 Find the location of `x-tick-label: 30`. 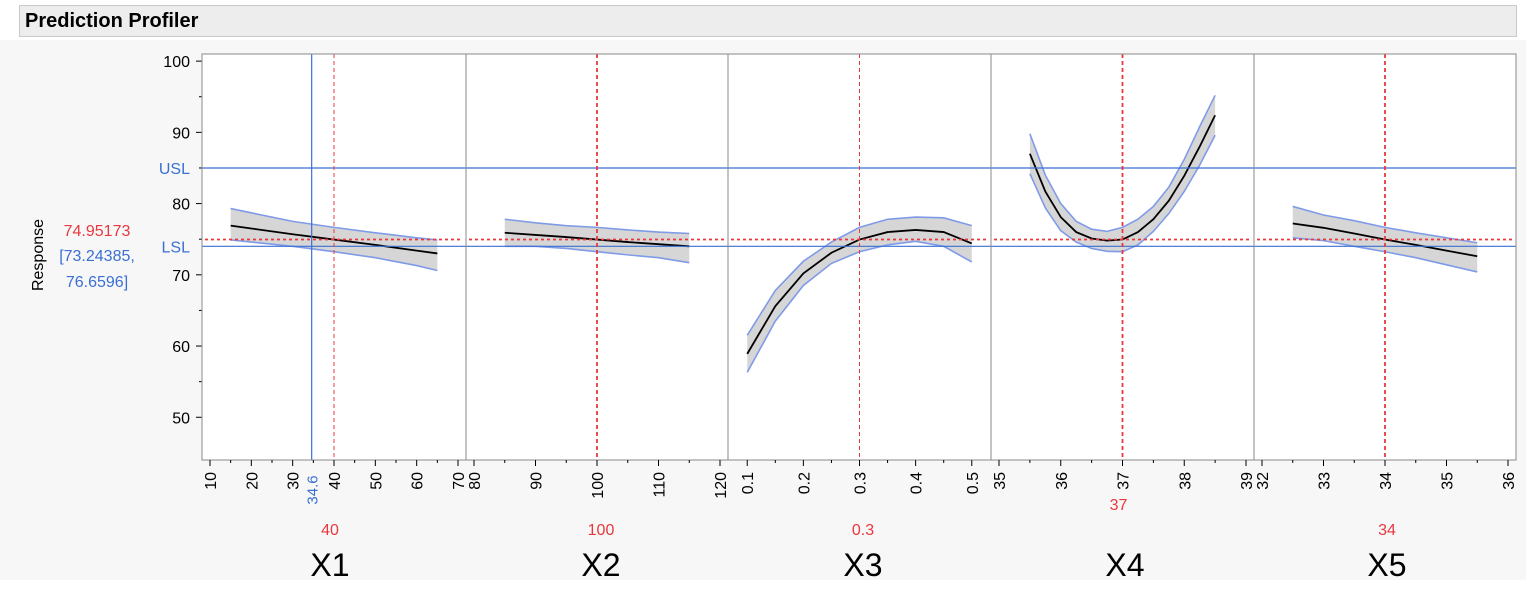

x-tick-label: 30 is located at coordinates (294, 481).